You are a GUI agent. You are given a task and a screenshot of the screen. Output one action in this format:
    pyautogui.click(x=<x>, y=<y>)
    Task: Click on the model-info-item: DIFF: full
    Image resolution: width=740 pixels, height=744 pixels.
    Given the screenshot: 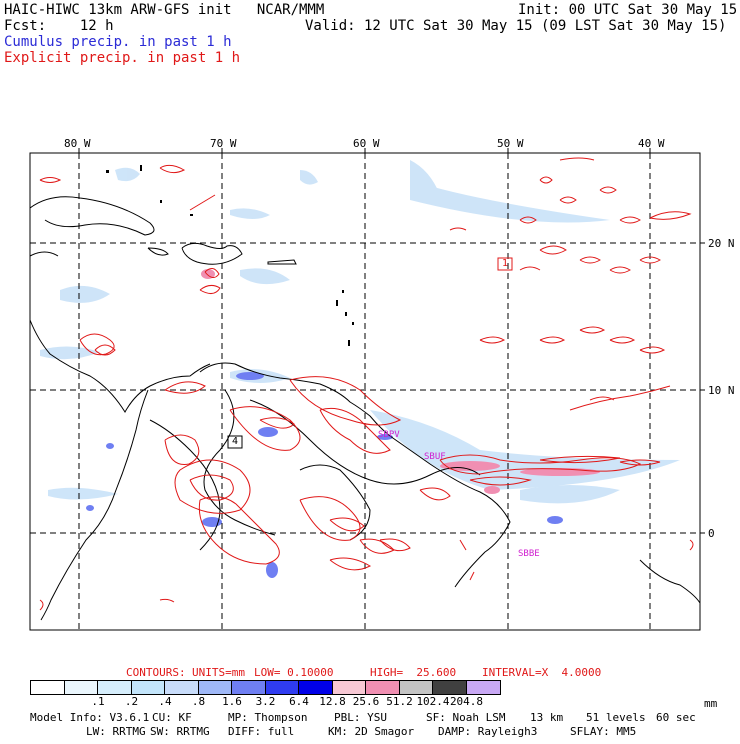 What is the action you would take?
    pyautogui.click(x=261, y=731)
    